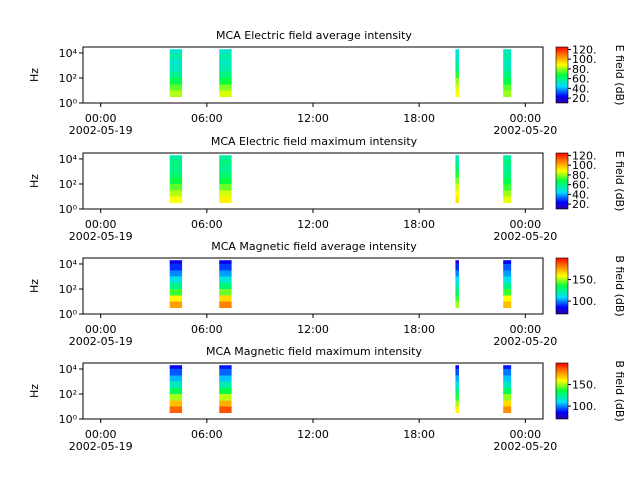  Describe the element at coordinates (584, 280) in the screenshot. I see `colorbar-tick-label: 150.` at that location.